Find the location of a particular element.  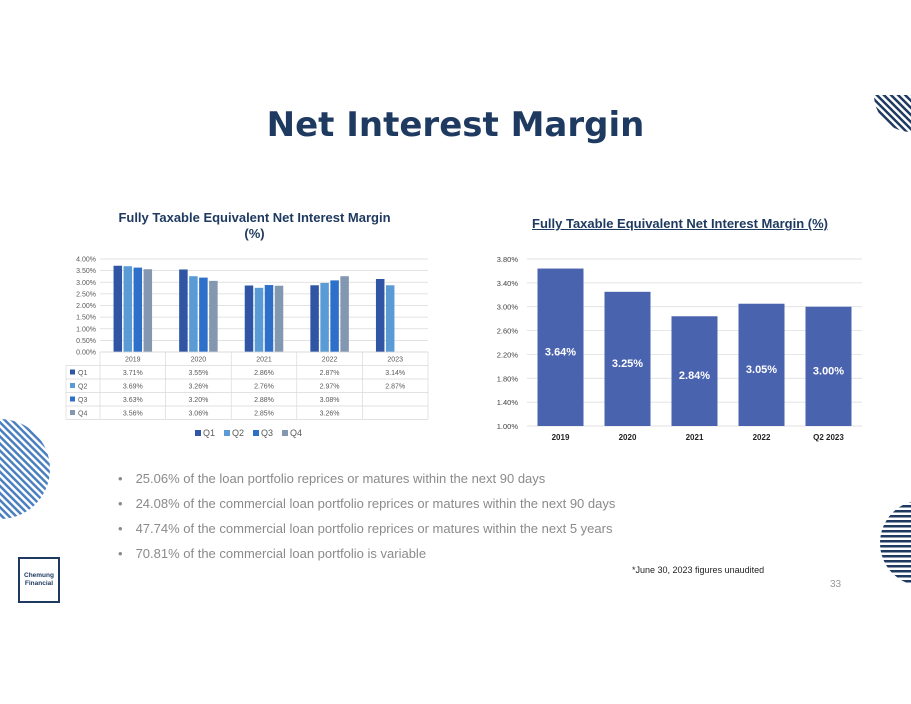

company-logo: Chemung Financial is located at coordinates (39, 580).